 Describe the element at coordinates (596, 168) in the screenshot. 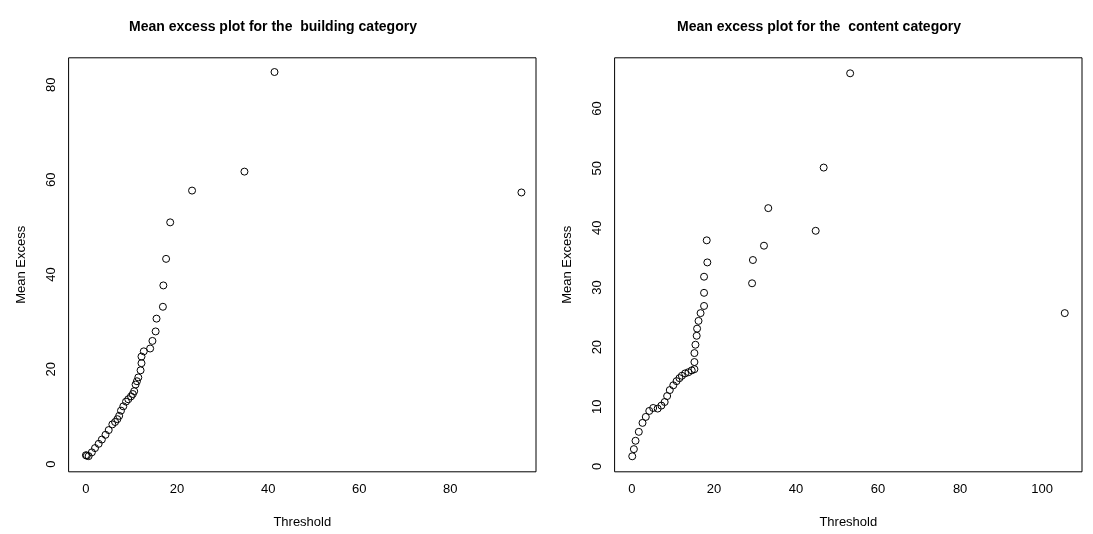

I see `y-tick-label: 50` at that location.